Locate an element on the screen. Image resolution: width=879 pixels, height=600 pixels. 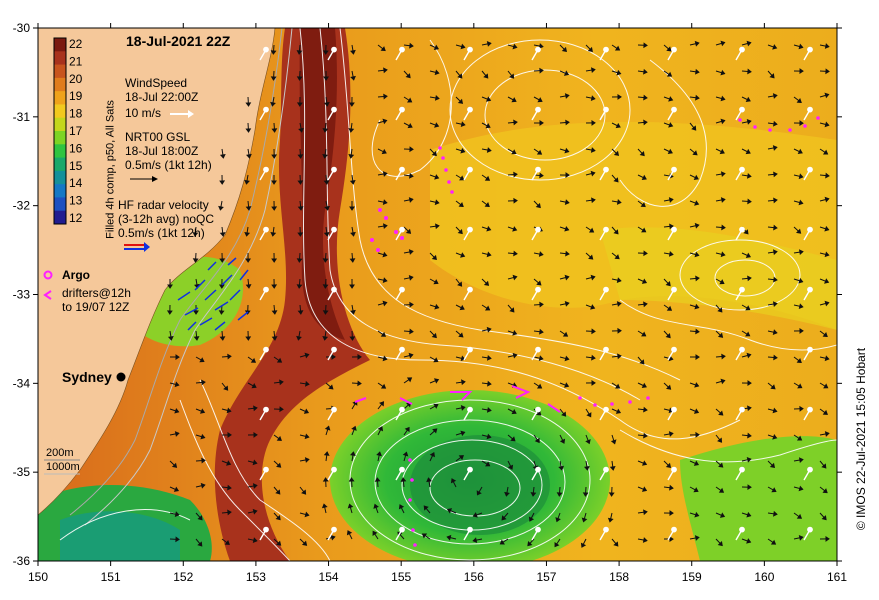
gsl-scale-arrow is located at coordinates (144, 179).